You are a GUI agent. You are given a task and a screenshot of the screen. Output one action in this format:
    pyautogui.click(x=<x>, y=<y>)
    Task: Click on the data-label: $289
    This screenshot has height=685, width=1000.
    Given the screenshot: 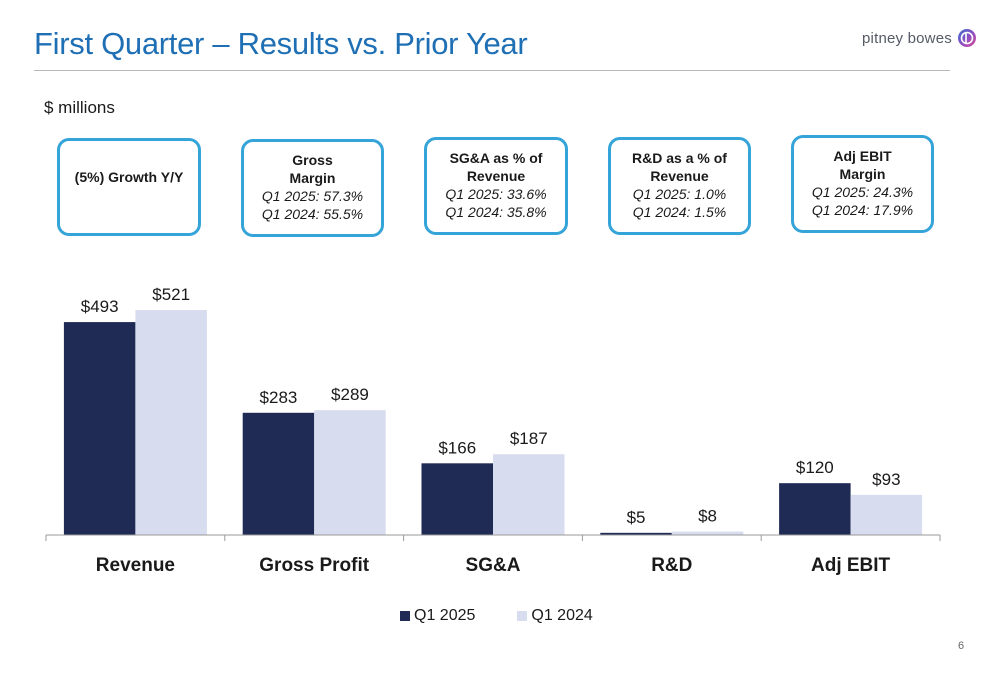 What is the action you would take?
    pyautogui.click(x=350, y=394)
    